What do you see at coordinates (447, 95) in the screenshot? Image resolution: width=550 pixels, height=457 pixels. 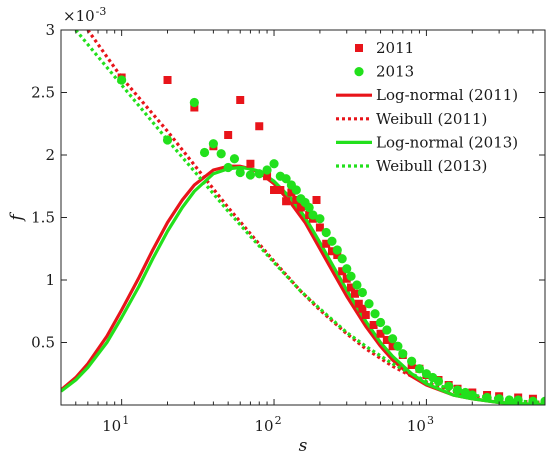 I see `legend-label: Log-normal (2011)` at bounding box center [447, 95].